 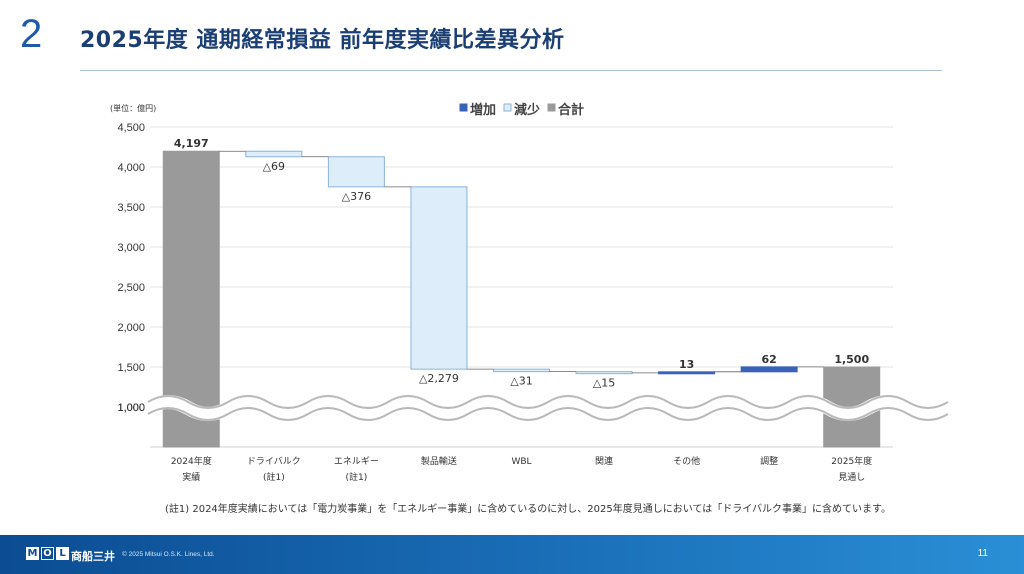 I want to click on axis-break-line-lower, so click(x=548, y=414).